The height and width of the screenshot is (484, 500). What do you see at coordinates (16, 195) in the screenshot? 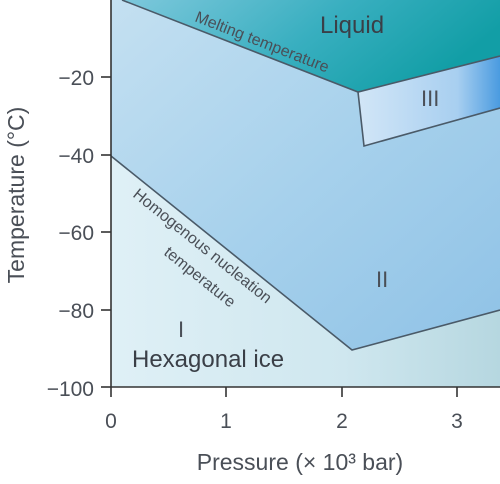
I see `y-axis-title: Temperature (°C)` at bounding box center [16, 195].